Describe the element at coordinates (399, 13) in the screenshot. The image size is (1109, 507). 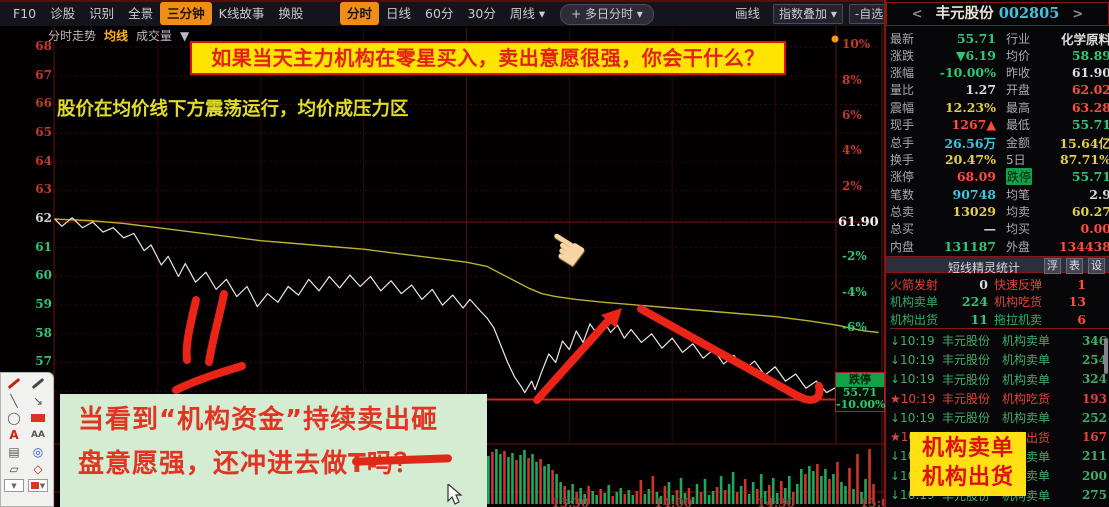
I see `period-tab-日线: 日线` at that location.